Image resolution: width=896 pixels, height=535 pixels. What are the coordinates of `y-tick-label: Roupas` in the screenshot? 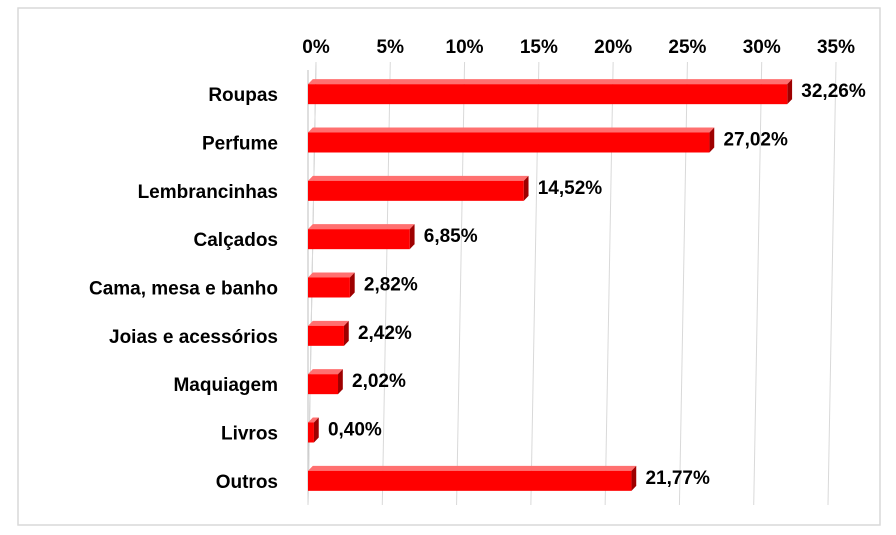 It's located at (243, 95).